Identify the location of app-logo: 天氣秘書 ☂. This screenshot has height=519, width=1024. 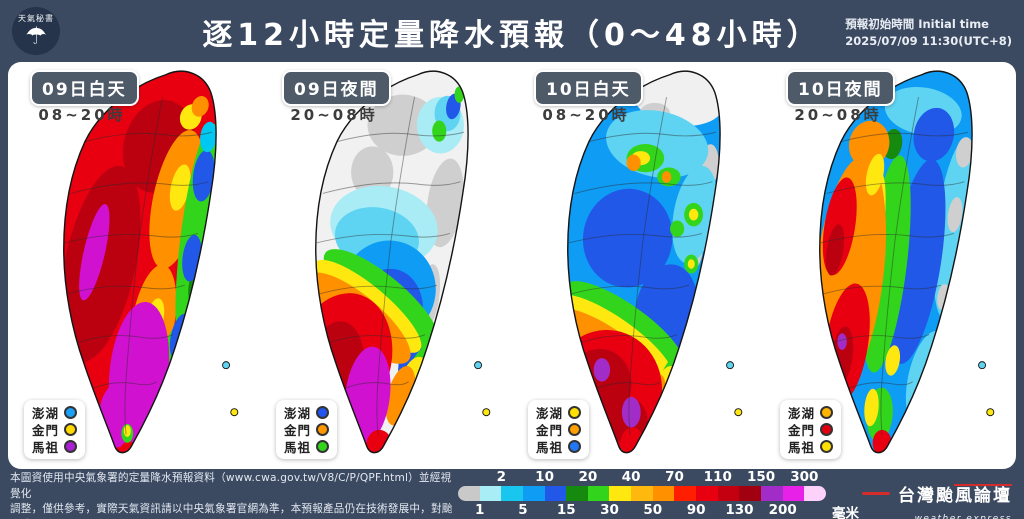
(36, 31).